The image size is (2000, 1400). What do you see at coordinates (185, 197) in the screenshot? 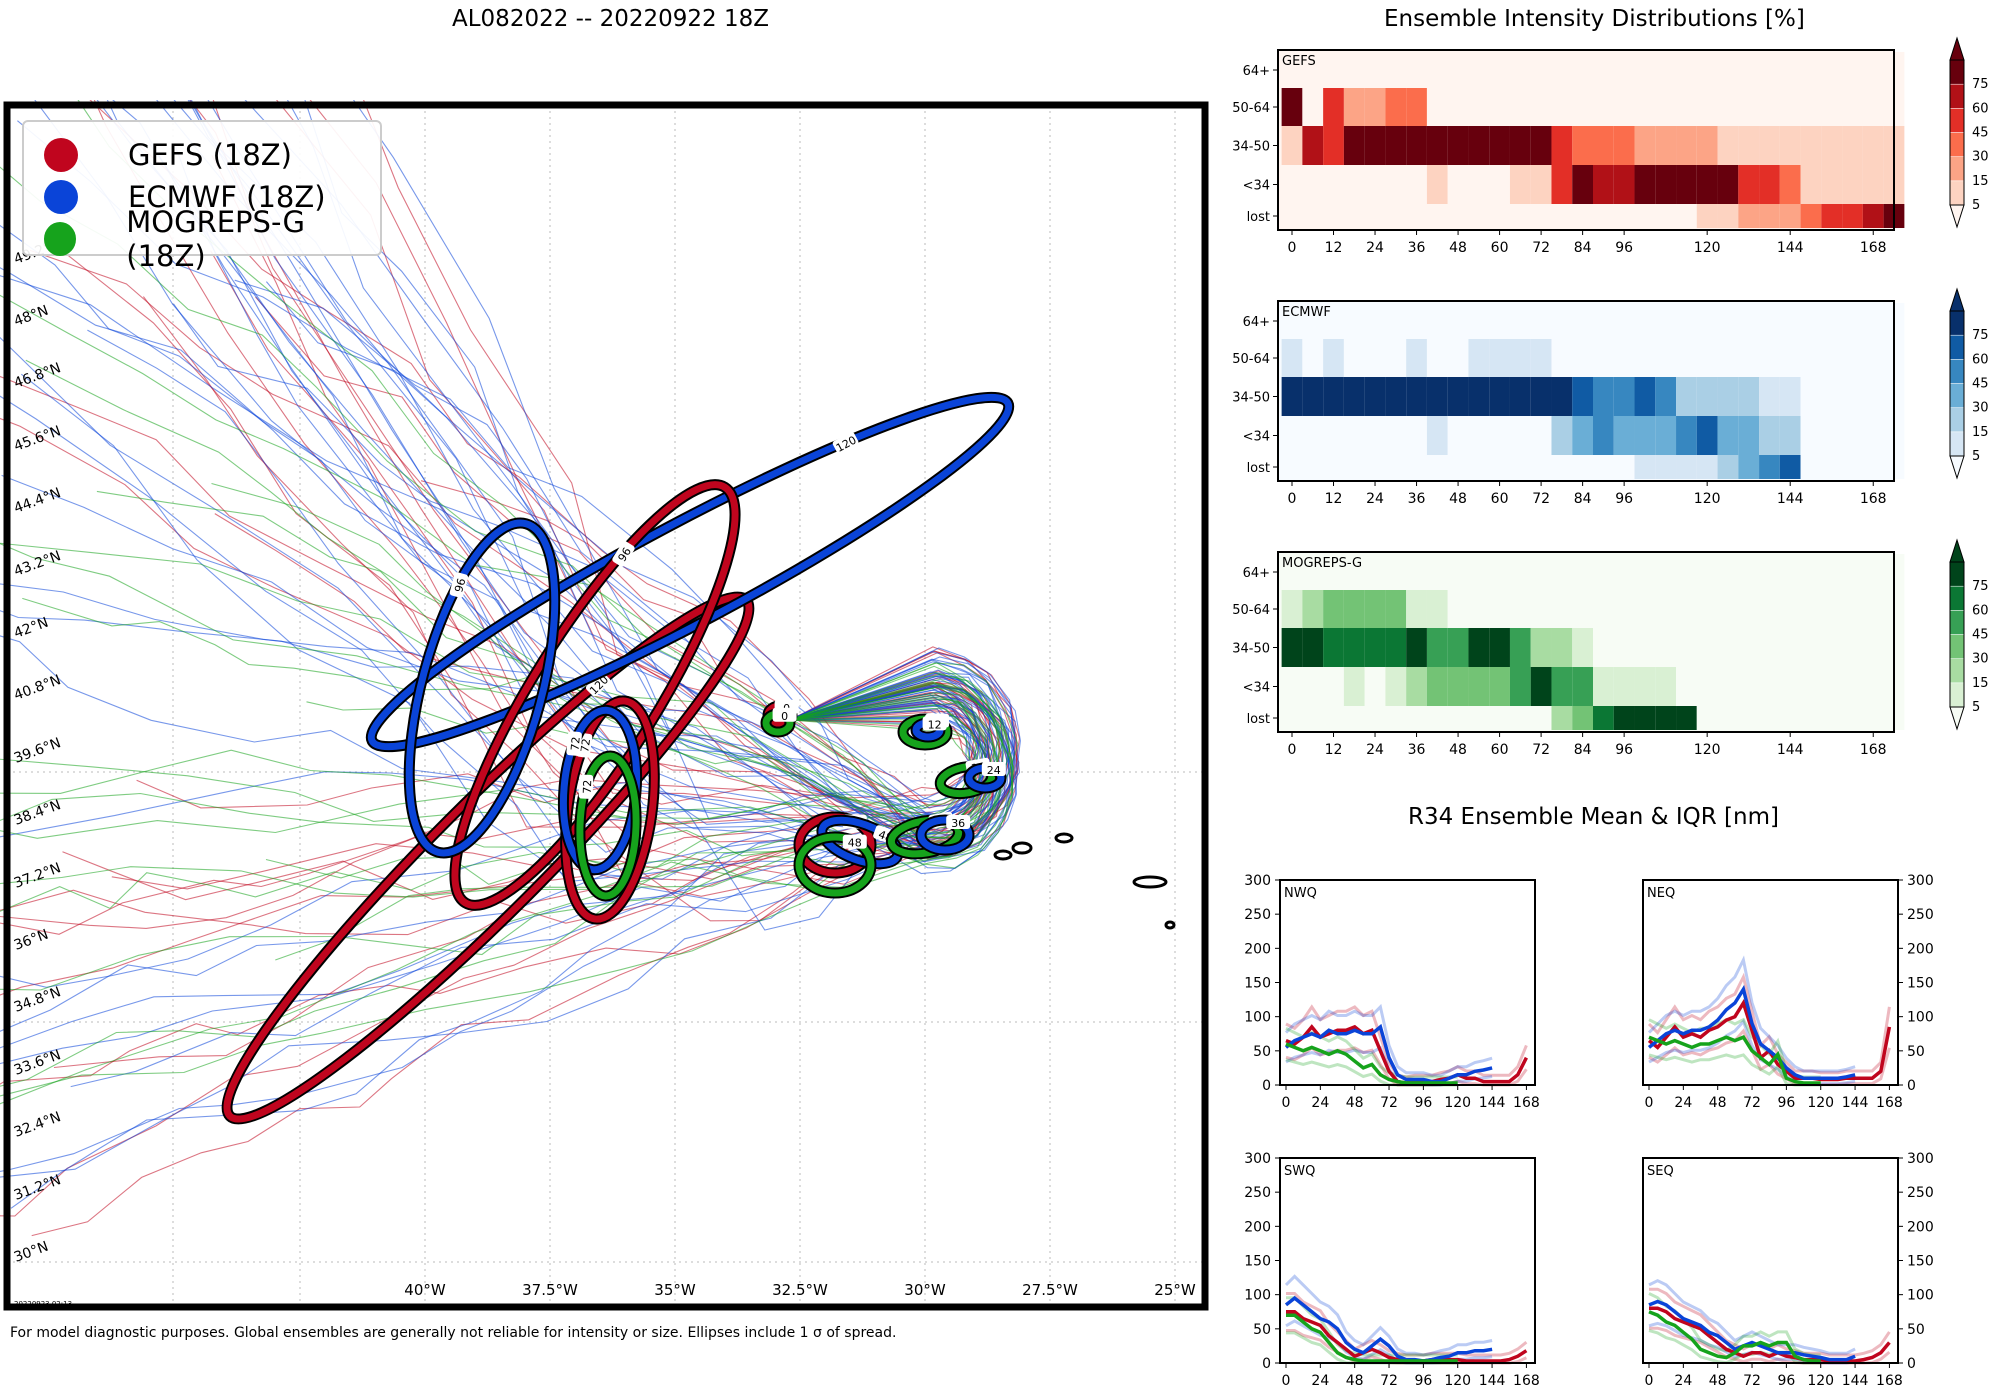
I see `legend-item-ecmwf: ECMWF (18Z)` at bounding box center [185, 197].